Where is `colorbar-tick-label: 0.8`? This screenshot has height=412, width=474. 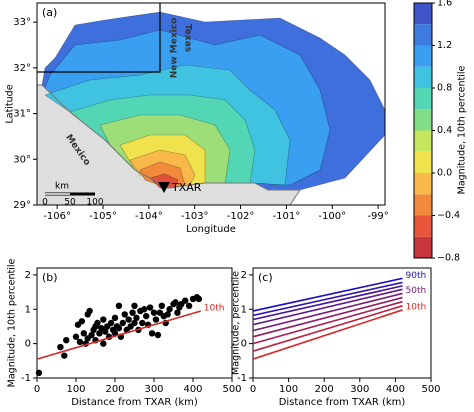
colorbar-tick-label: 0.8 is located at coordinates (444, 88).